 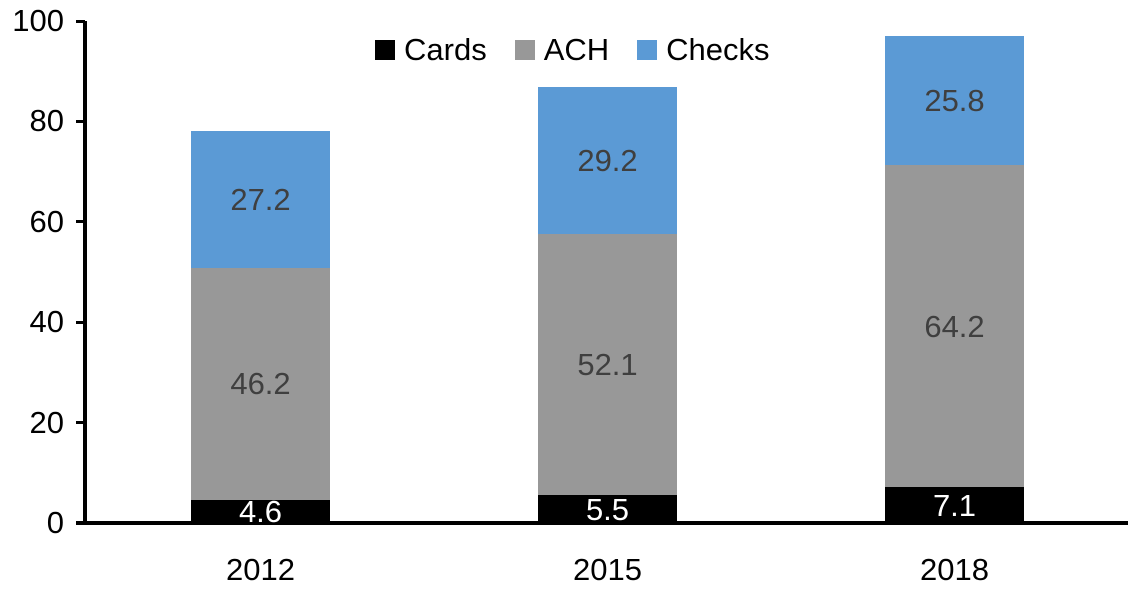 I want to click on x-axis-line, so click(x=602, y=523).